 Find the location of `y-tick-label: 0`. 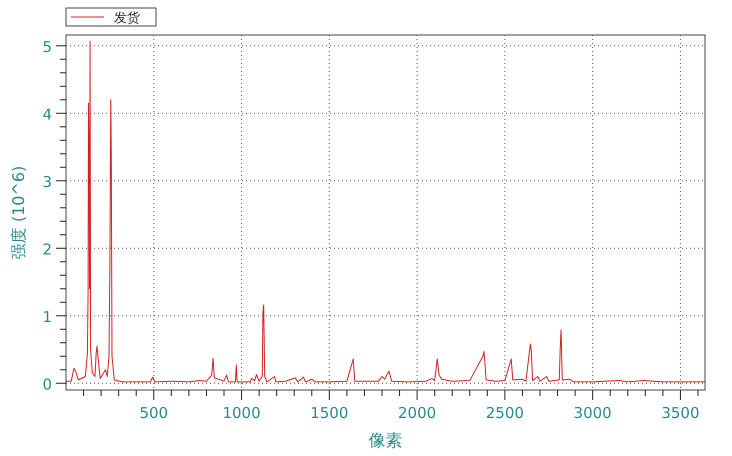

y-tick-label: 0 is located at coordinates (47, 384).